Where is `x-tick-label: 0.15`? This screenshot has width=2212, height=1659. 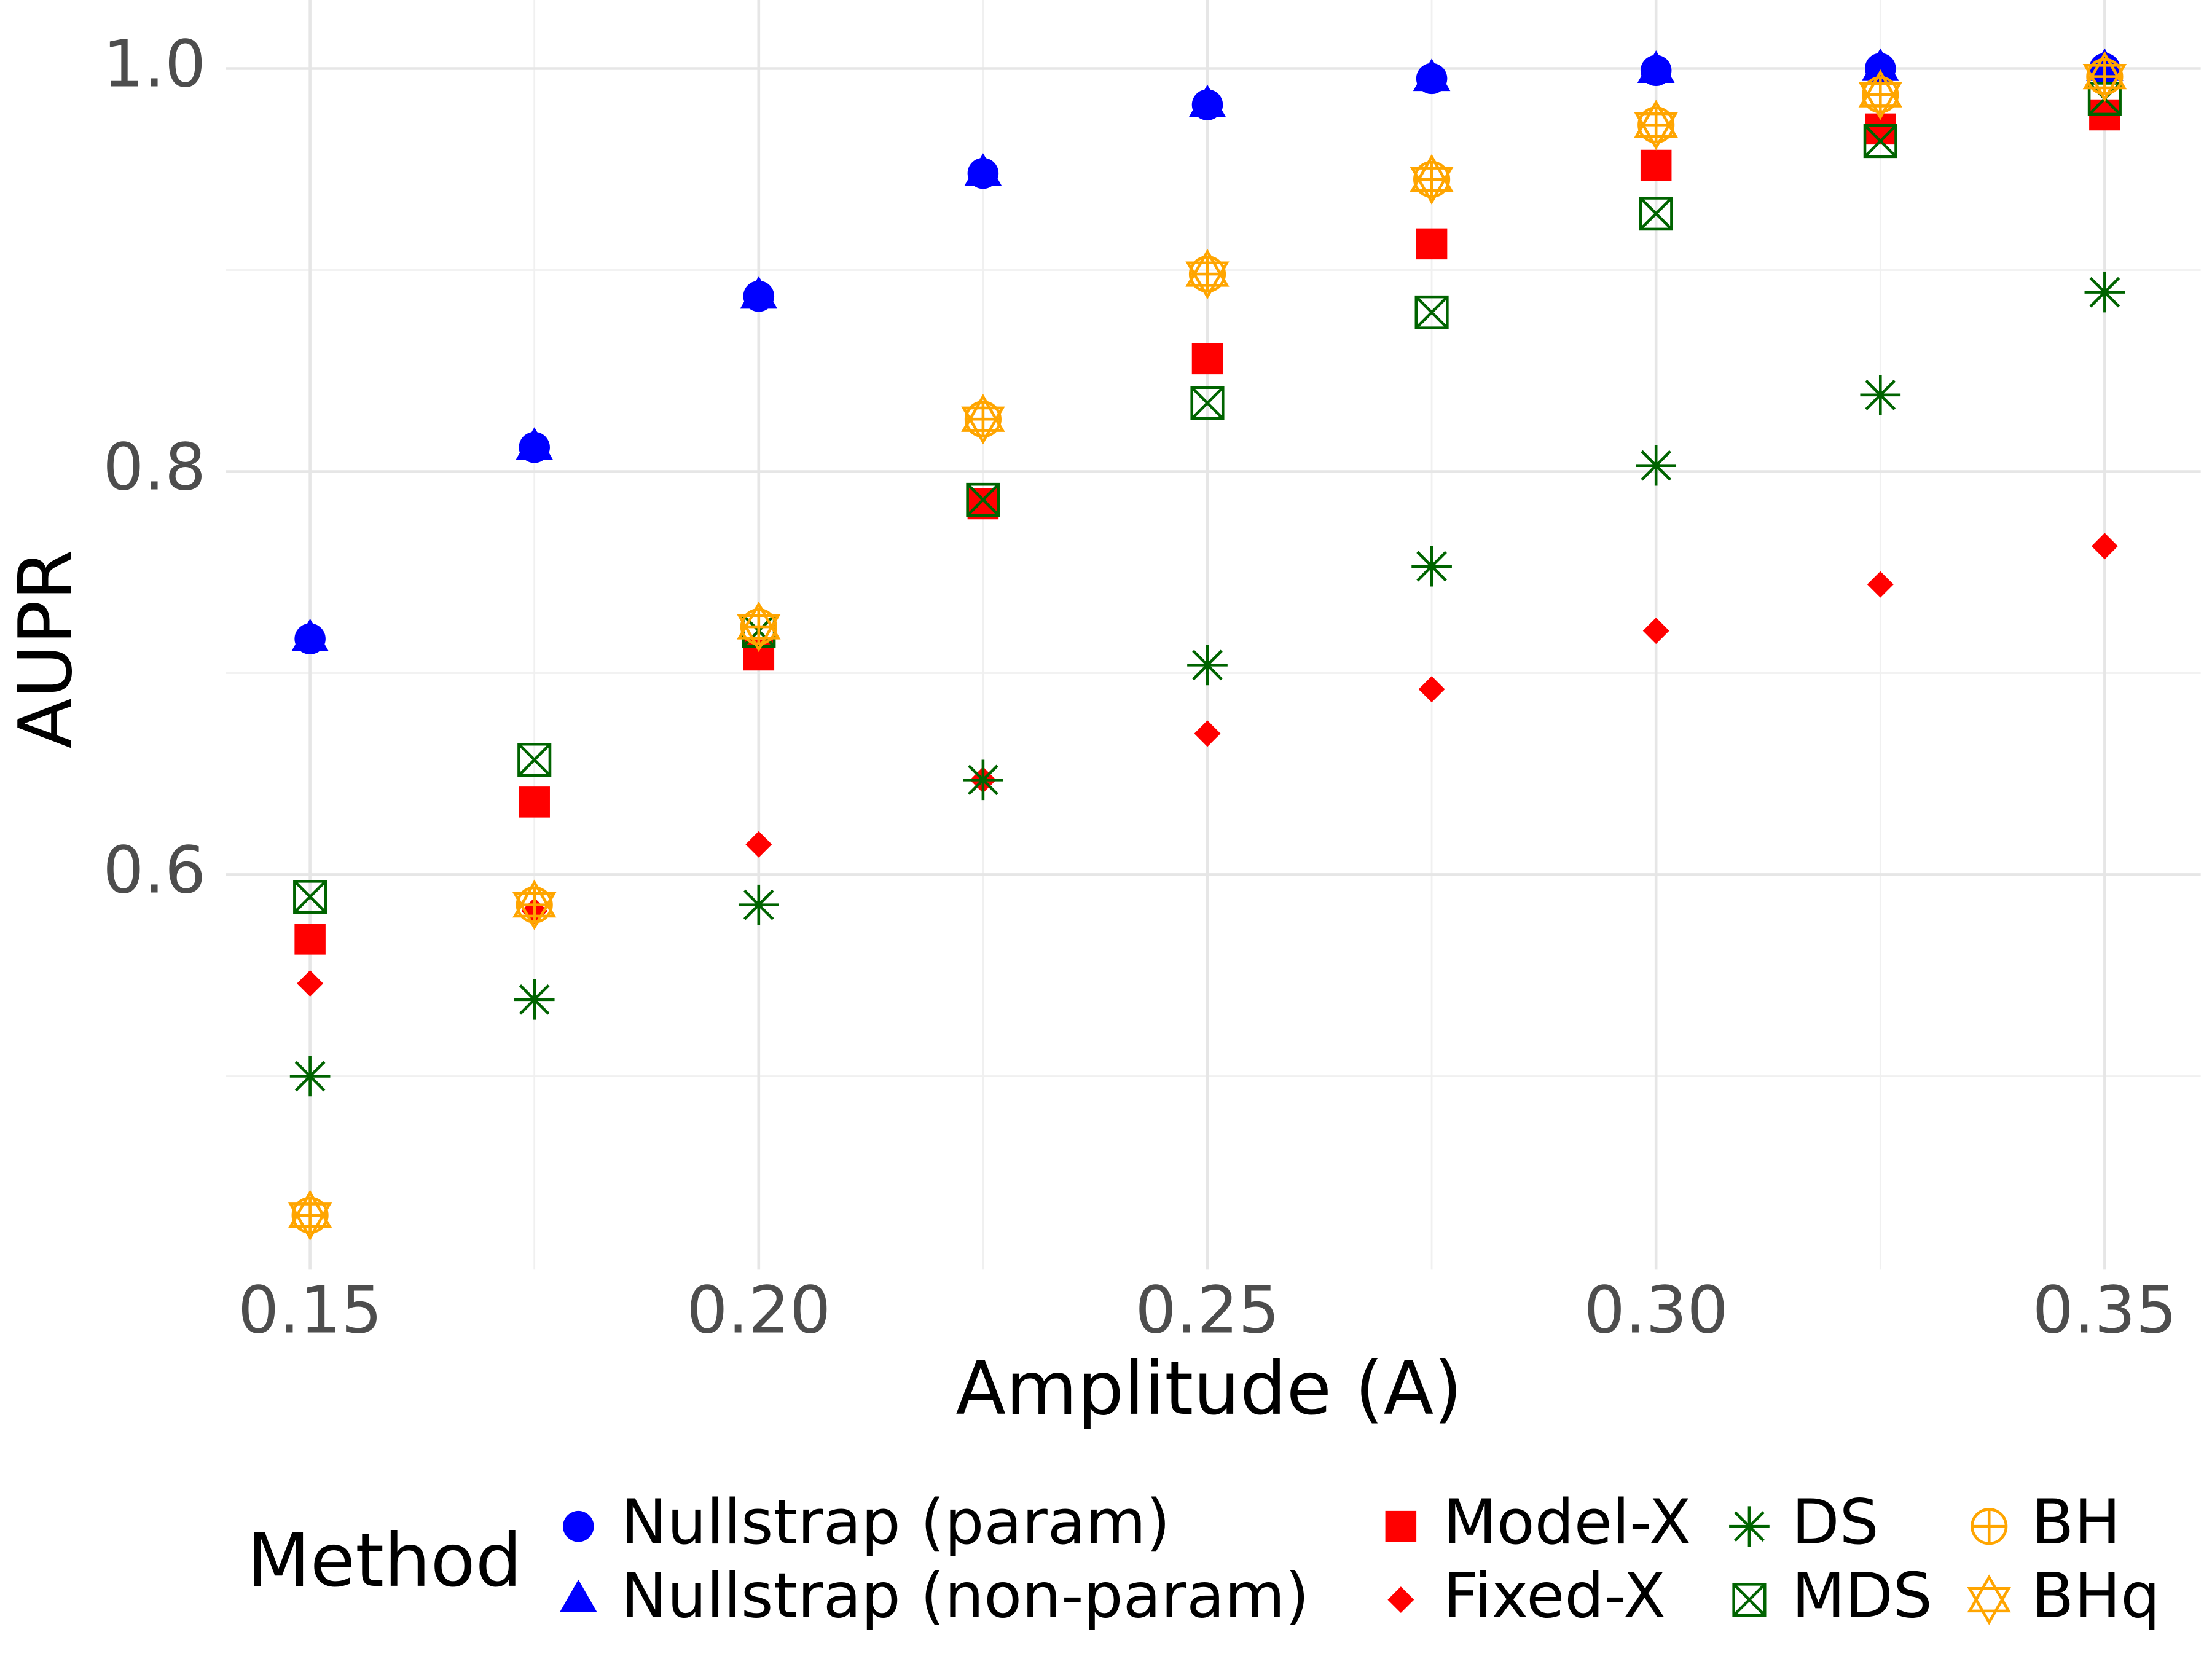
x-tick-label: 0.15 is located at coordinates (310, 1310).